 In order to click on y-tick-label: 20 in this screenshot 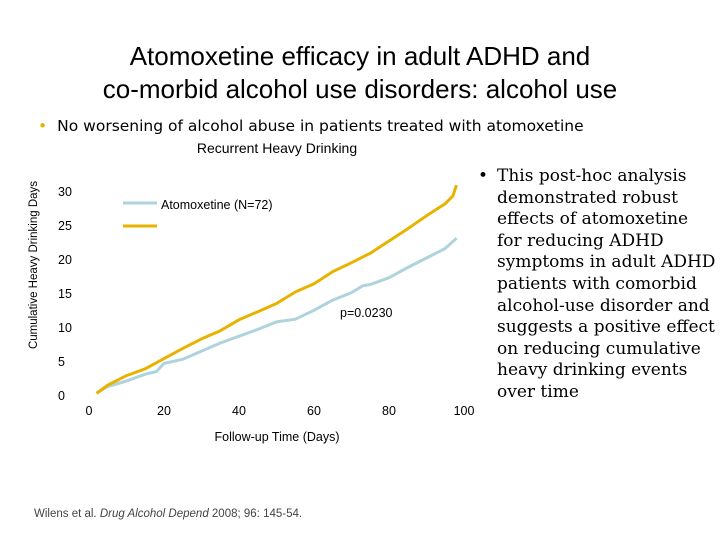, I will do `click(65, 260)`.